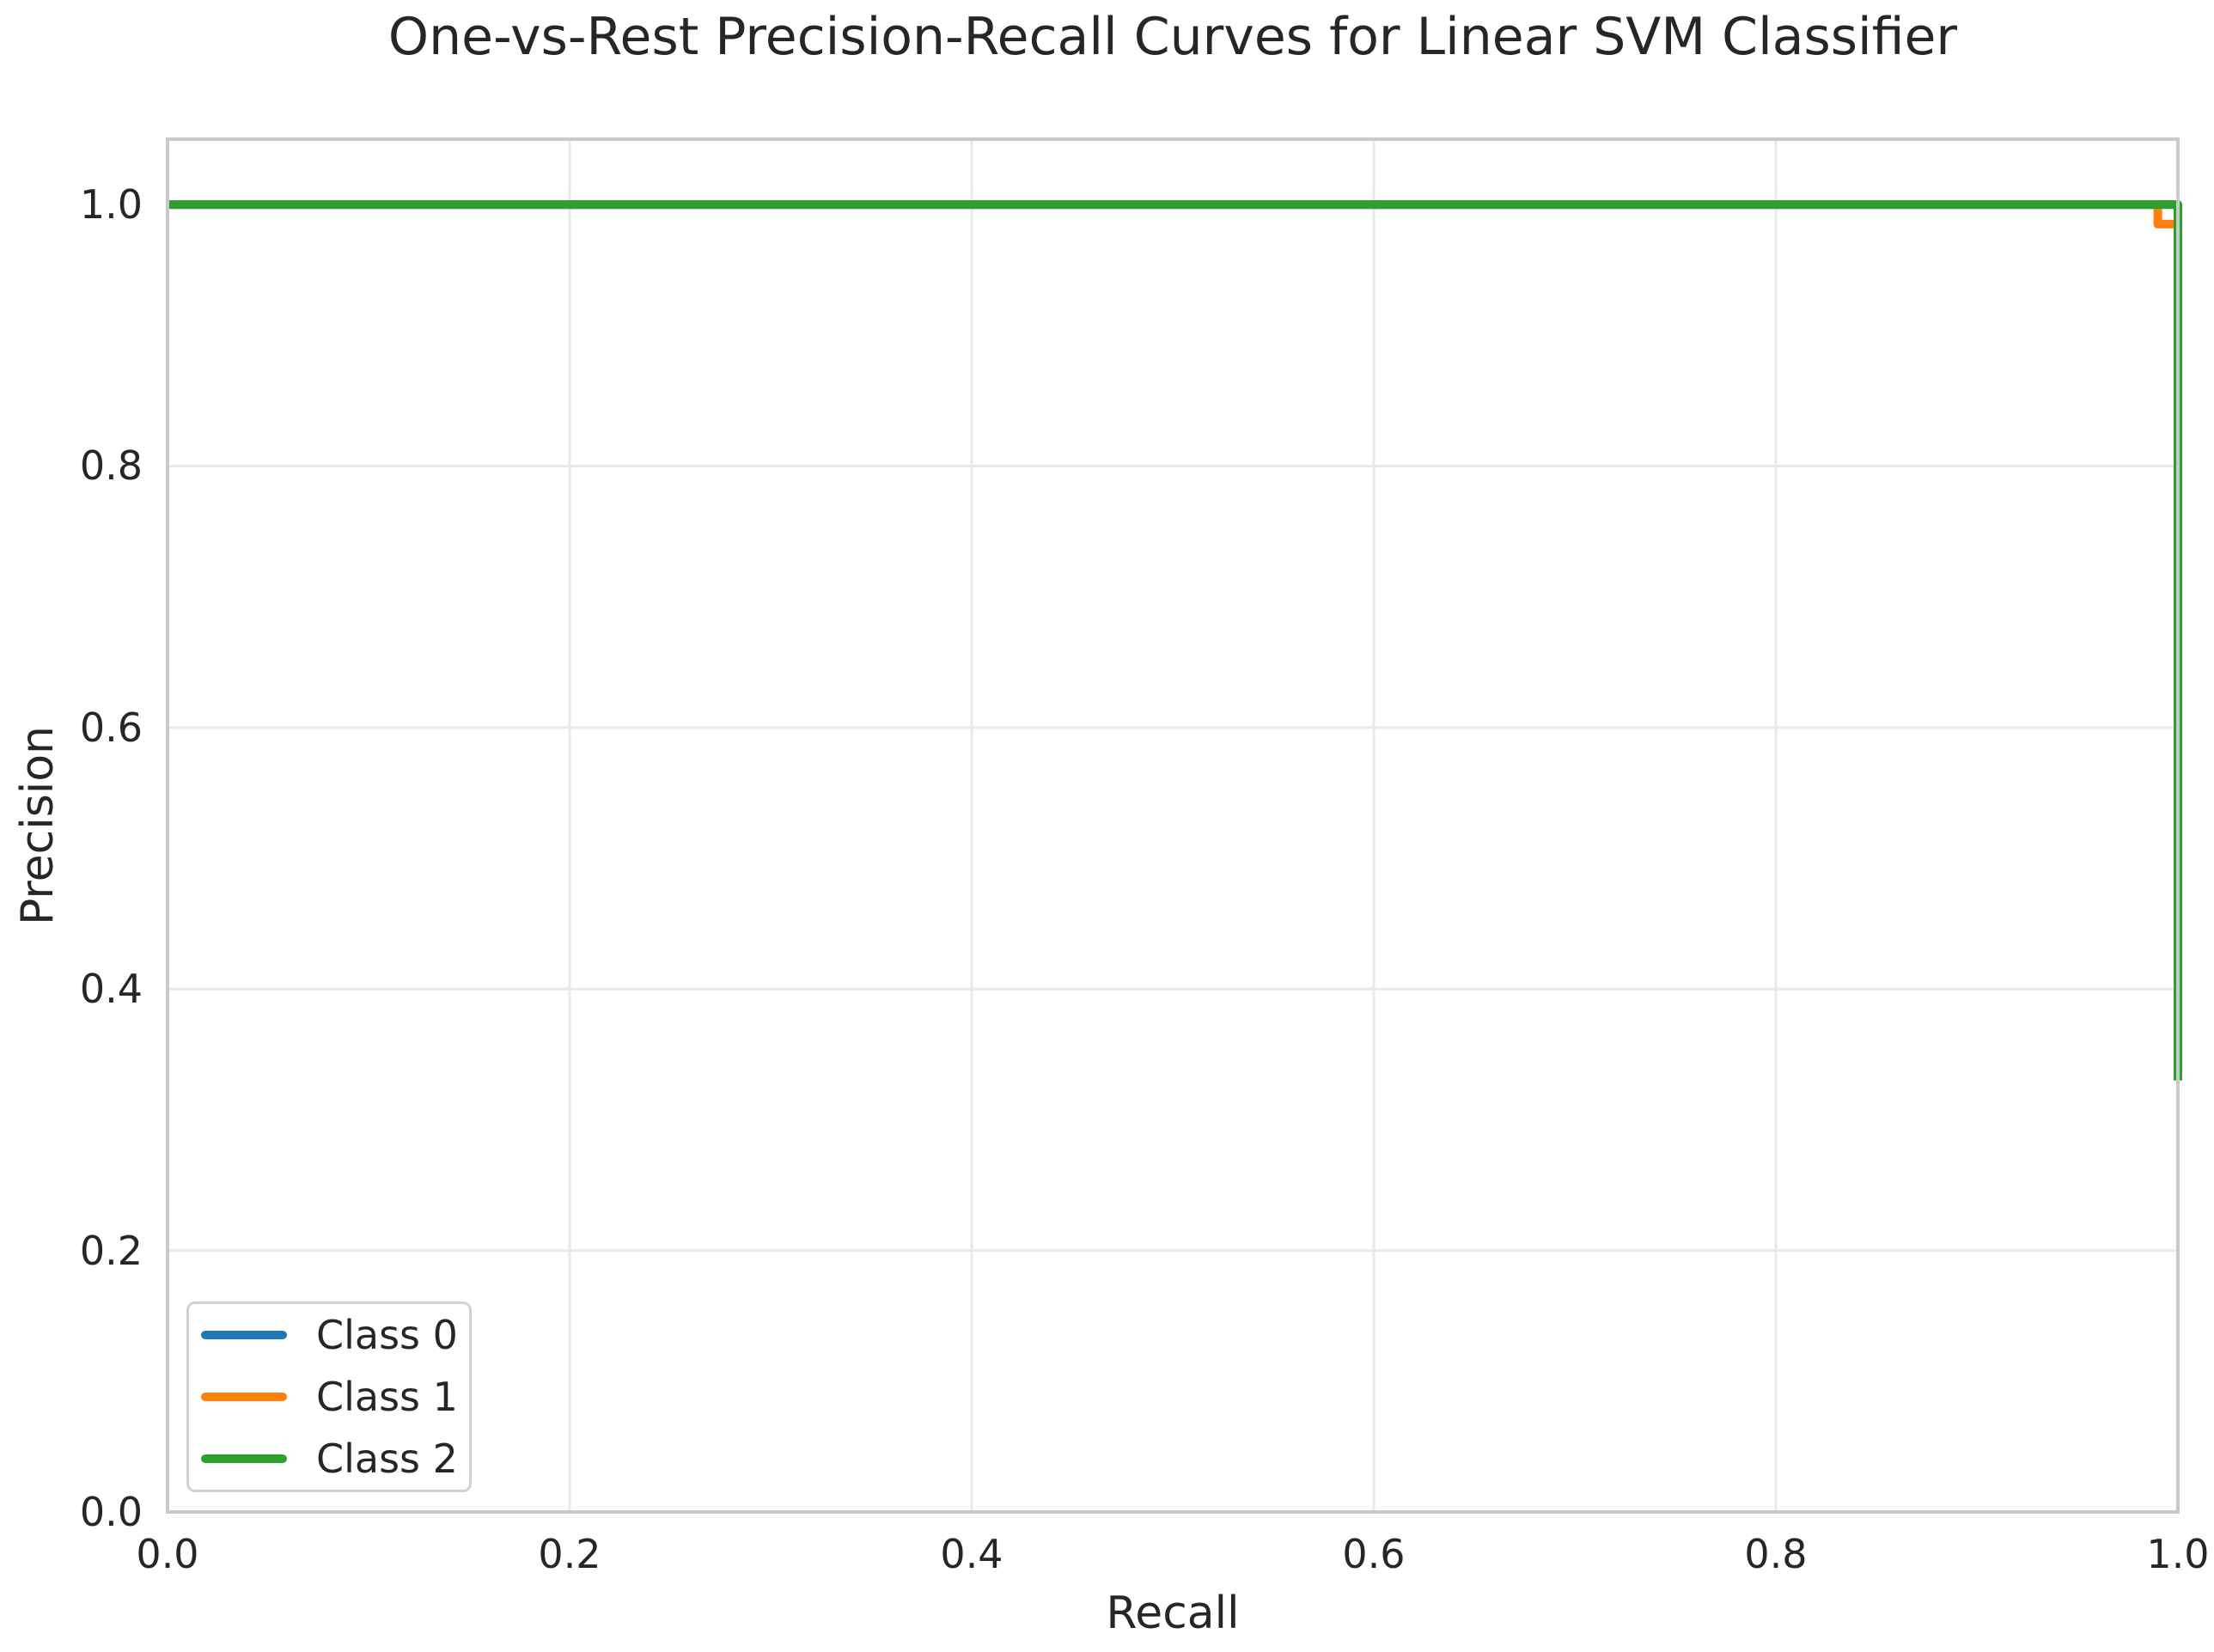 The image size is (2214, 1652). Describe the element at coordinates (167, 1554) in the screenshot. I see `x-tick-label: 0.0` at that location.